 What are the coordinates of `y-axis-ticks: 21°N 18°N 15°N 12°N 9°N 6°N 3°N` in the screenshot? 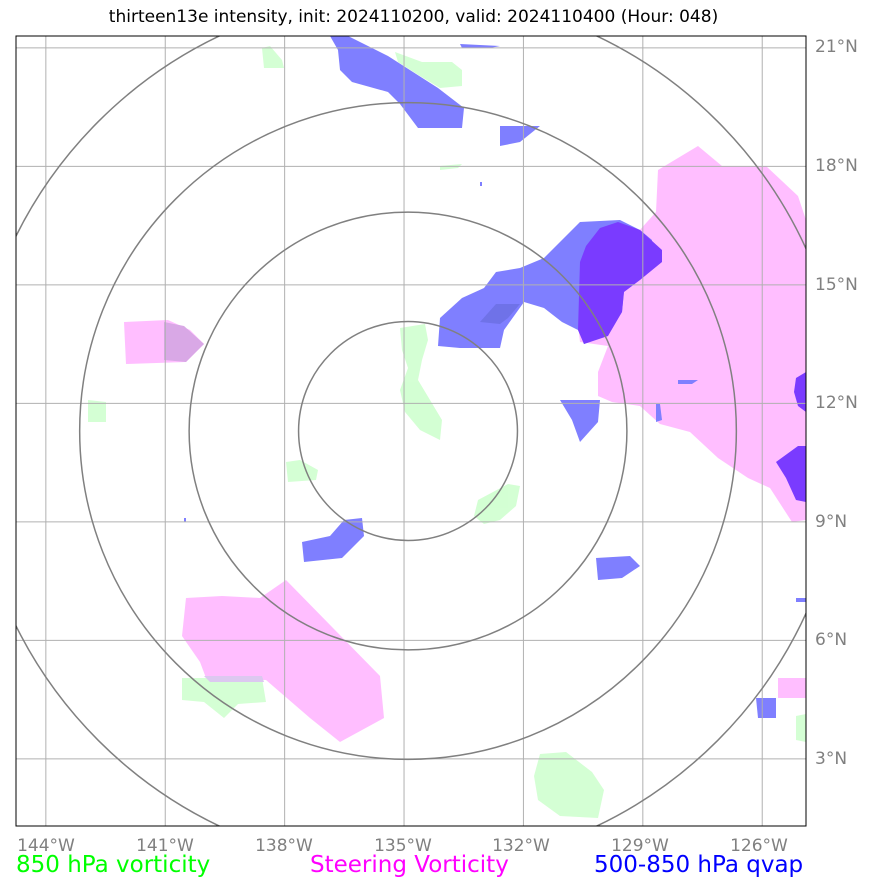 It's located at (836, 403).